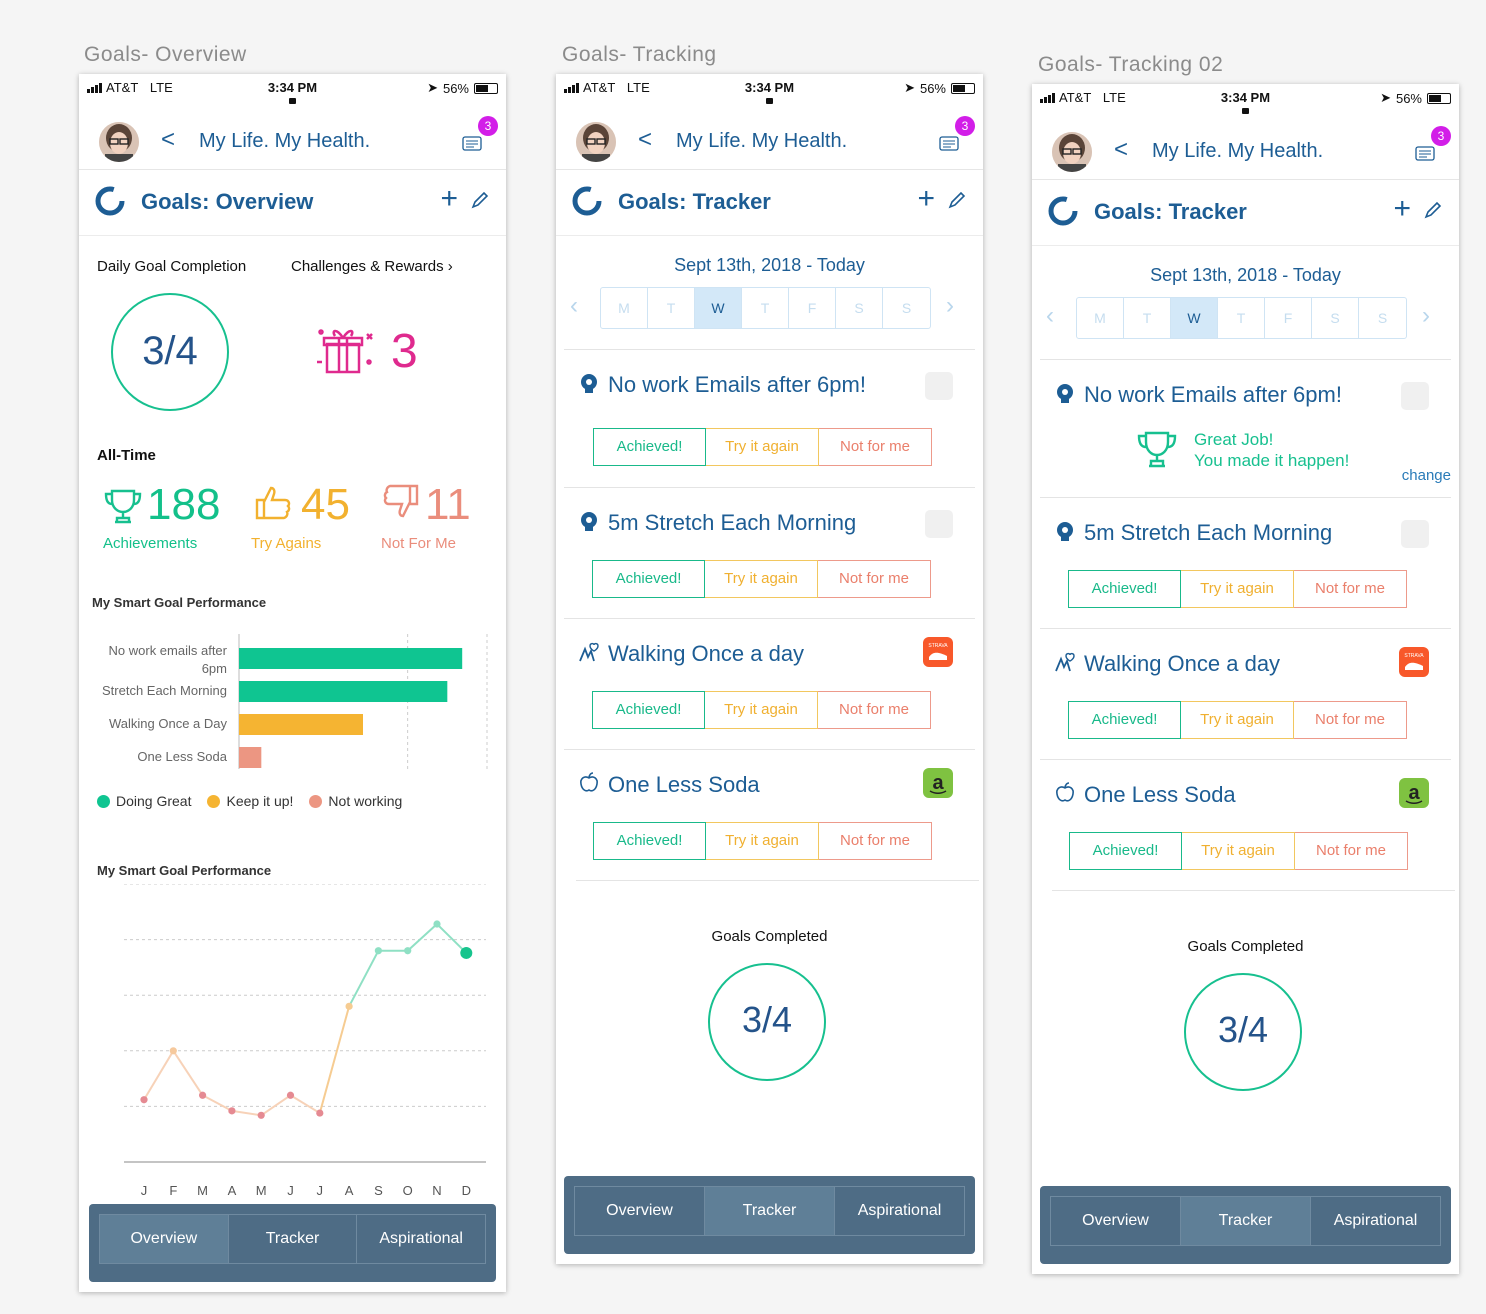 This screenshot has width=1486, height=1314. Describe the element at coordinates (938, 646) in the screenshot. I see `svg-text: STRAVA` at that location.